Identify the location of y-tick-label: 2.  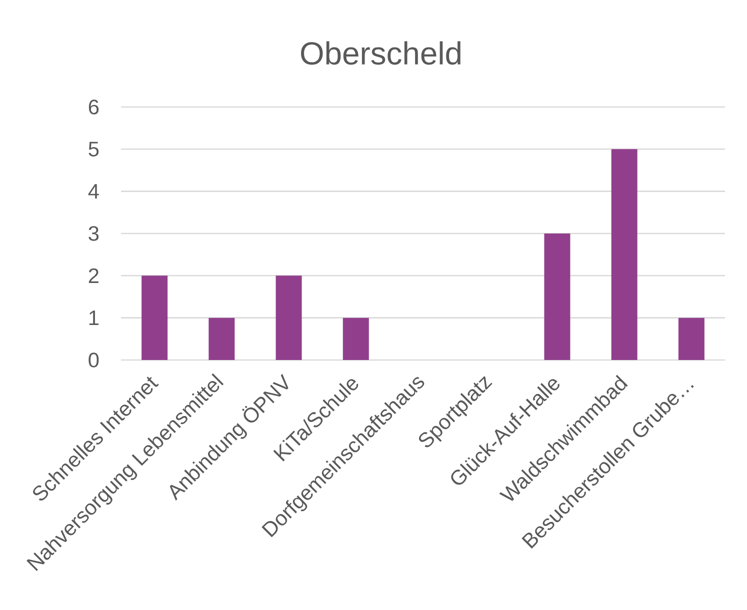
(93, 275).